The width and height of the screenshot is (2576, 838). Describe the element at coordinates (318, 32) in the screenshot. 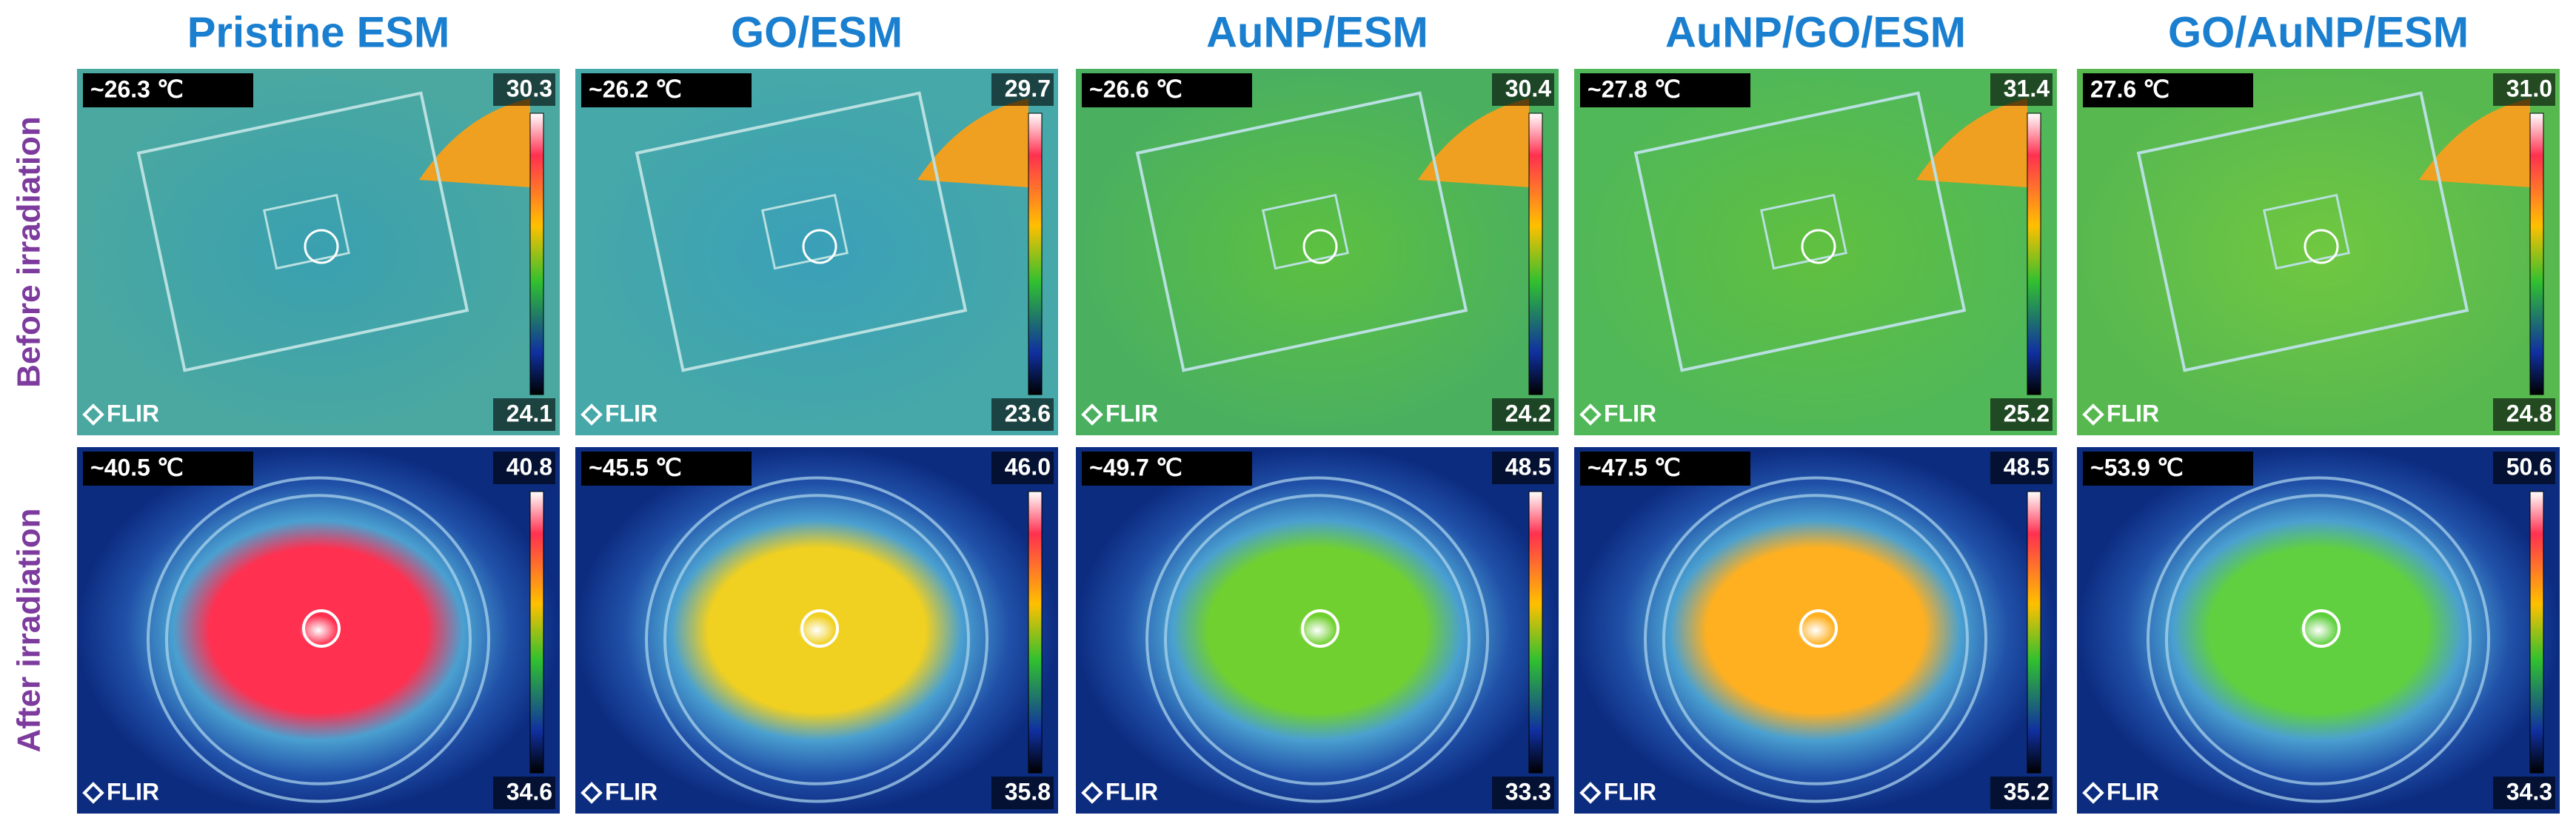

I see `column-title: Pristine ESM` at that location.